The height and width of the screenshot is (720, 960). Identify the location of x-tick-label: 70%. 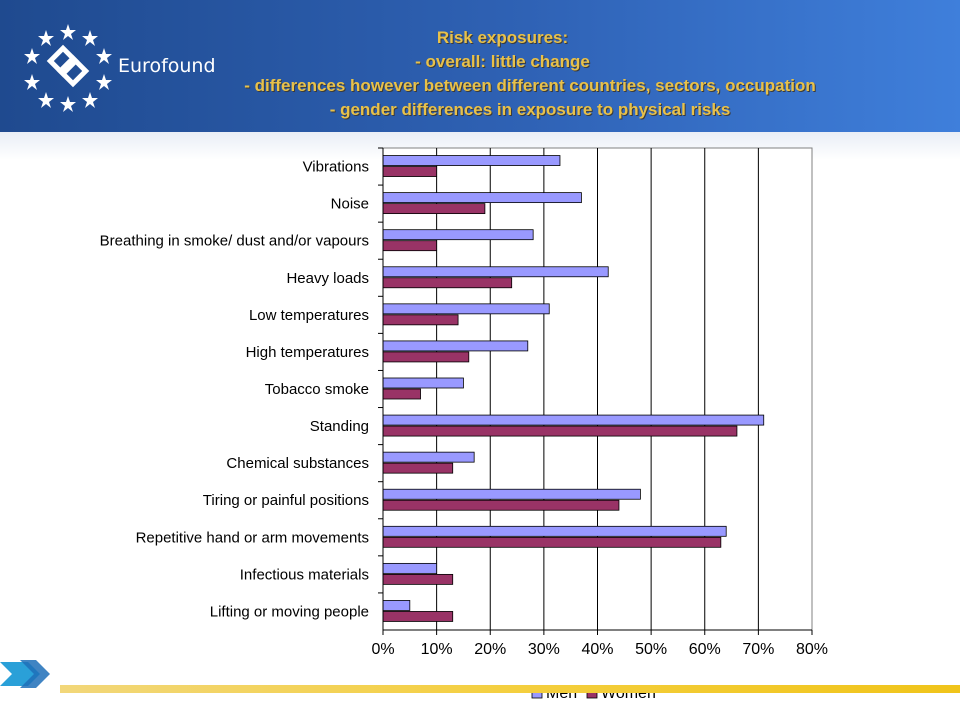
(758, 649).